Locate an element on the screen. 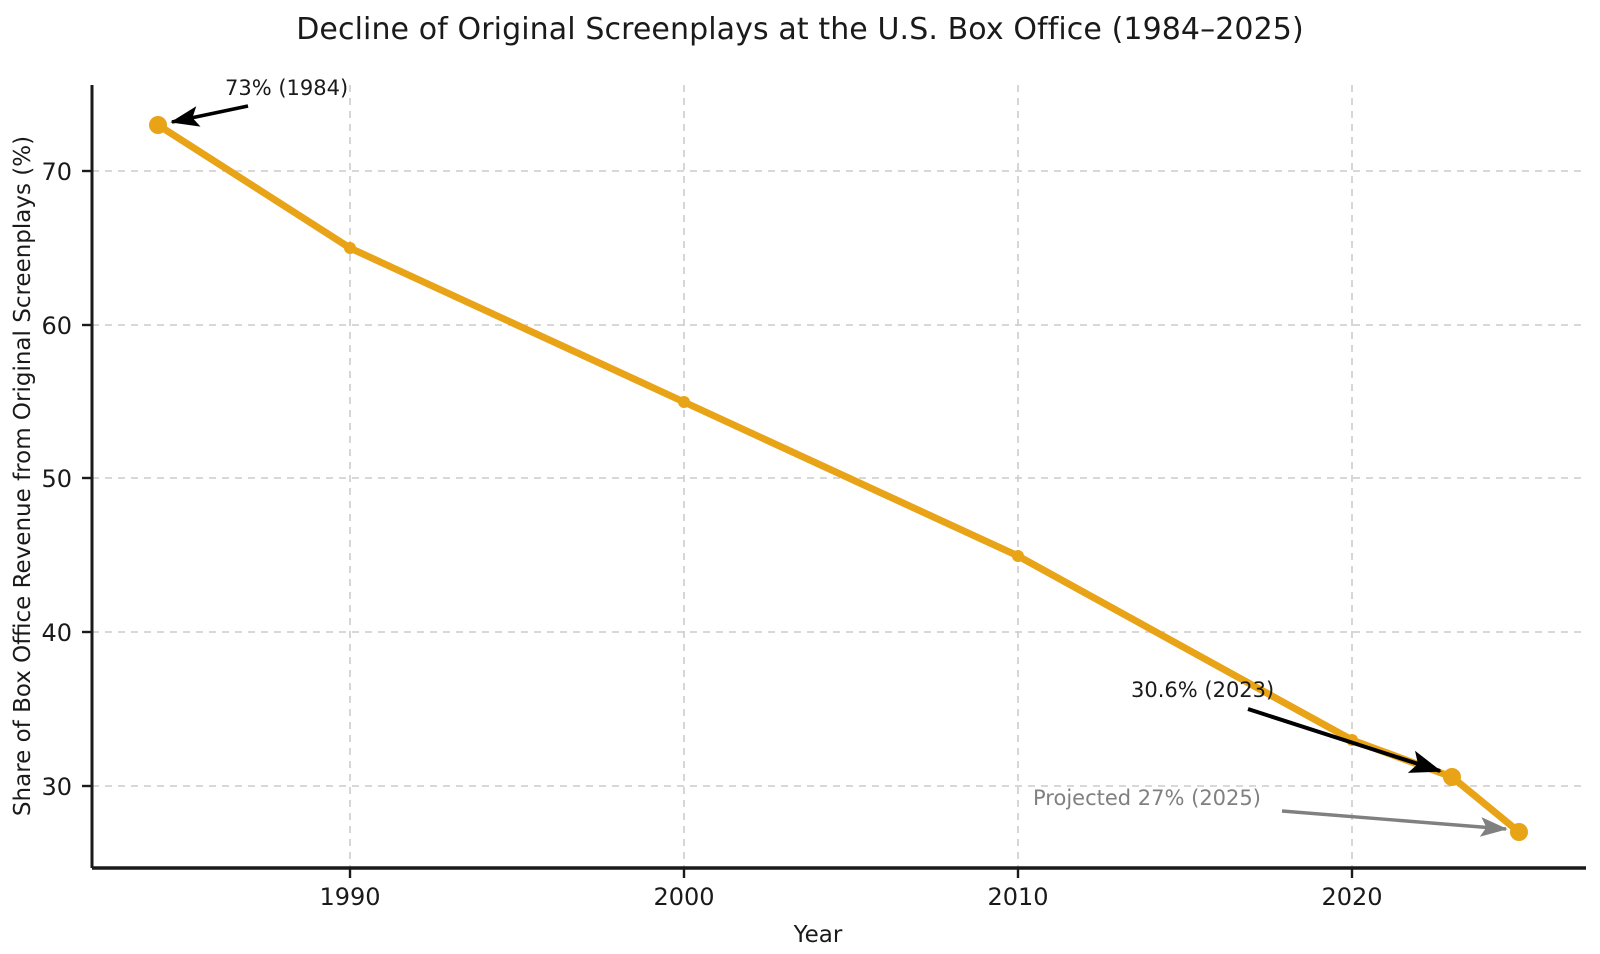 This screenshot has width=1600, height=954. annotation-label-2025: Projected 27% (2025) is located at coordinates (1147, 798).